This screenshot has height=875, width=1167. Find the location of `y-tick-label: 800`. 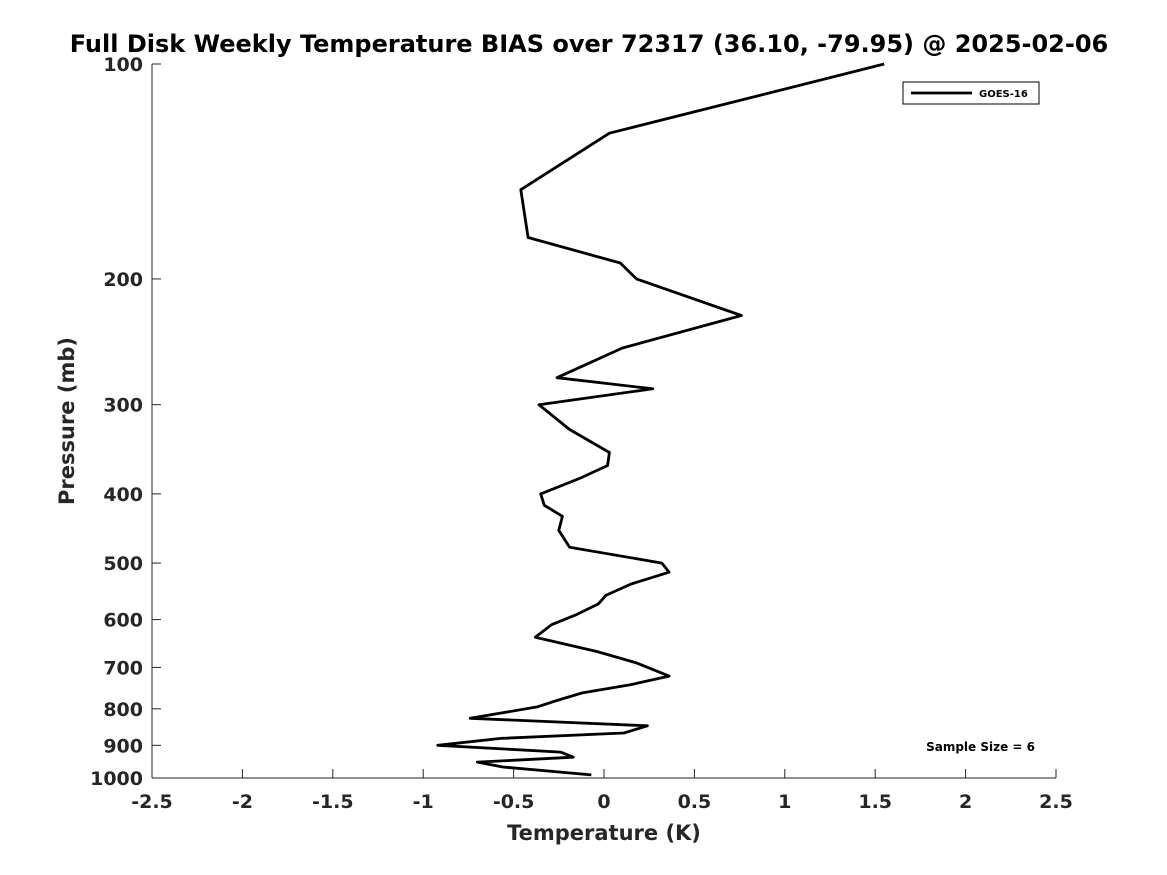

y-tick-label: 800 is located at coordinates (123, 710).